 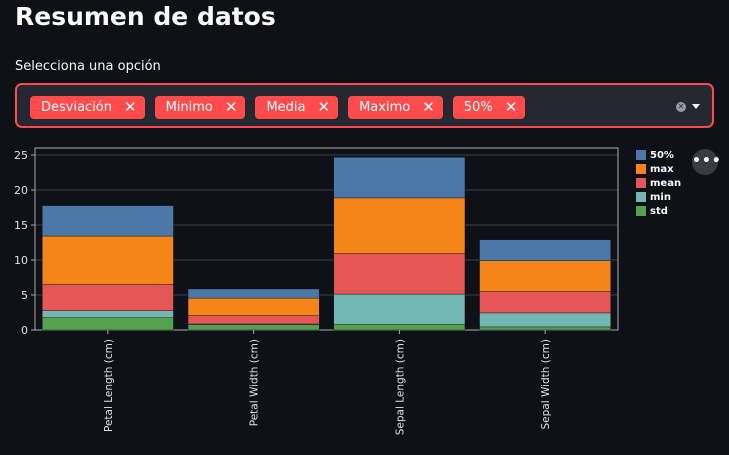 What do you see at coordinates (681, 107) in the screenshot?
I see `clear-all-icon: ✕` at bounding box center [681, 107].